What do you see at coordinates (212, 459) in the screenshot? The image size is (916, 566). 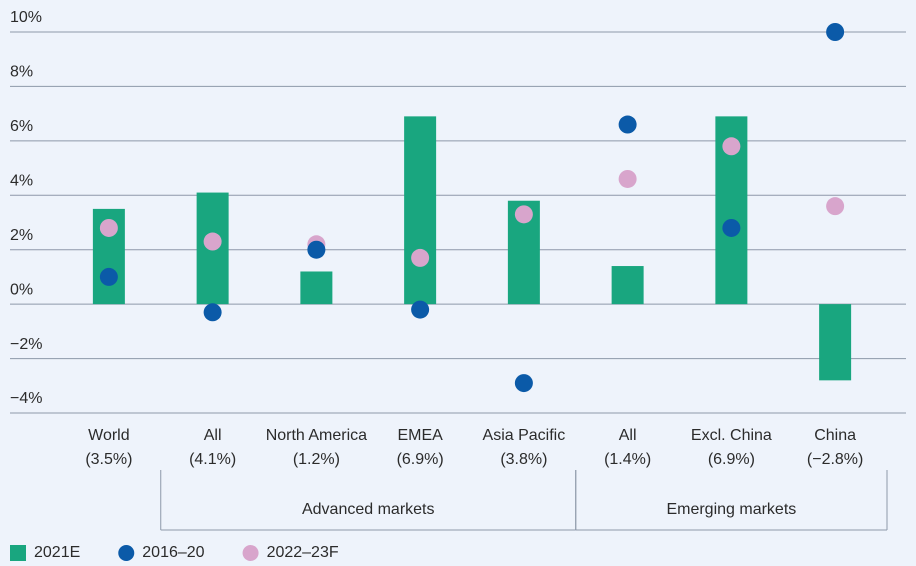 I see `value-label: (4.1%)` at bounding box center [212, 459].